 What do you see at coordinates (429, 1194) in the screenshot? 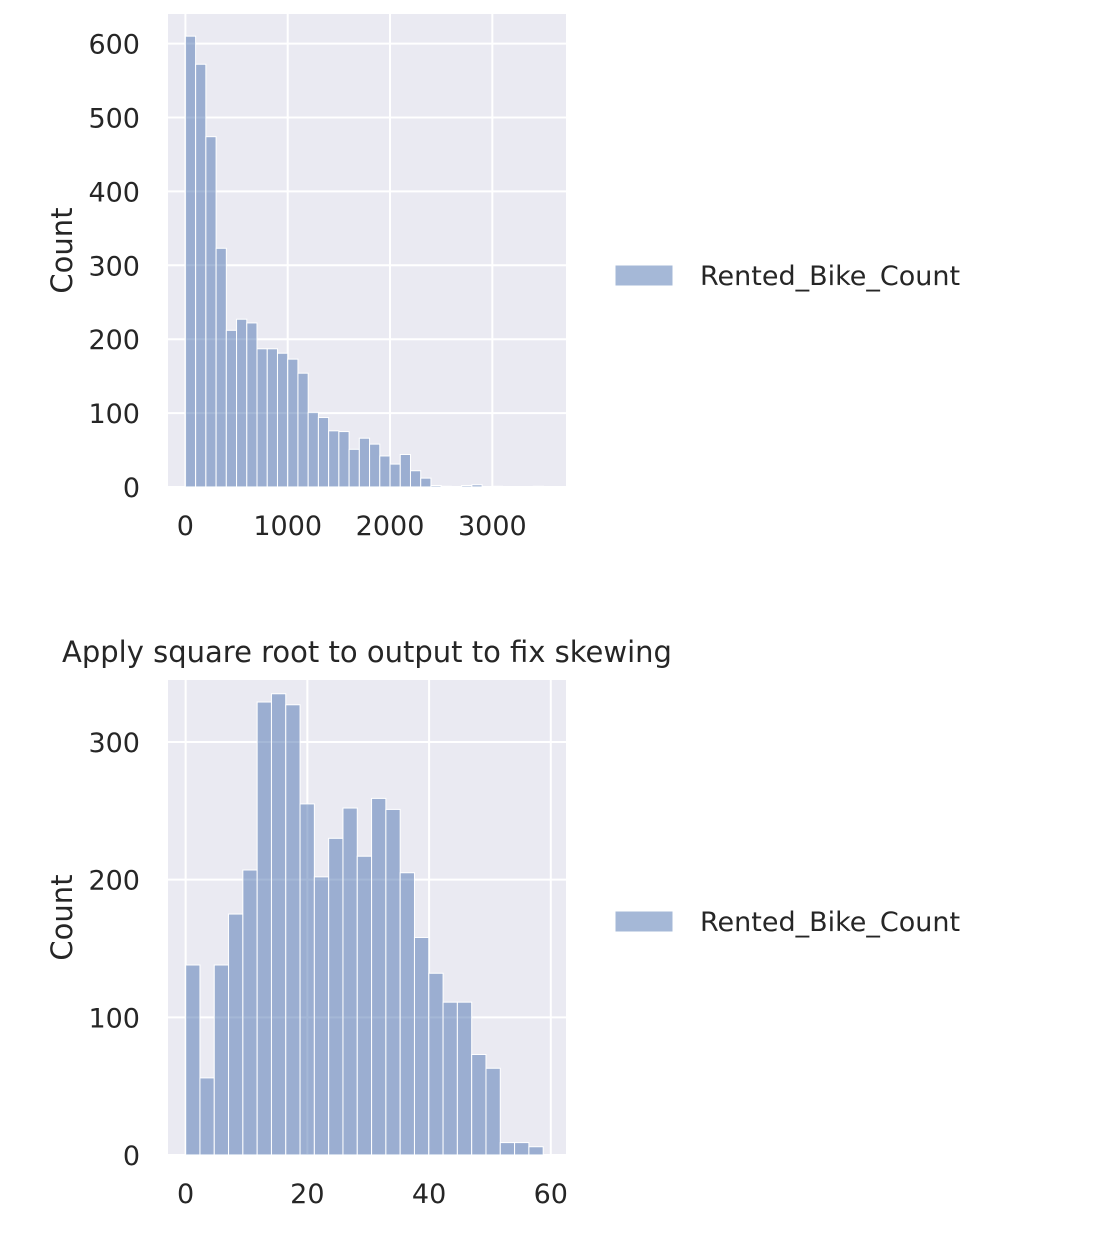
I see `x-tick-label: 40` at bounding box center [429, 1194].